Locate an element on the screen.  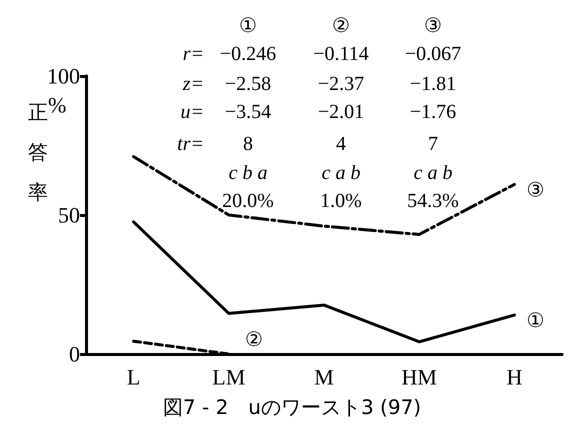
series-label: ② is located at coordinates (253, 340).